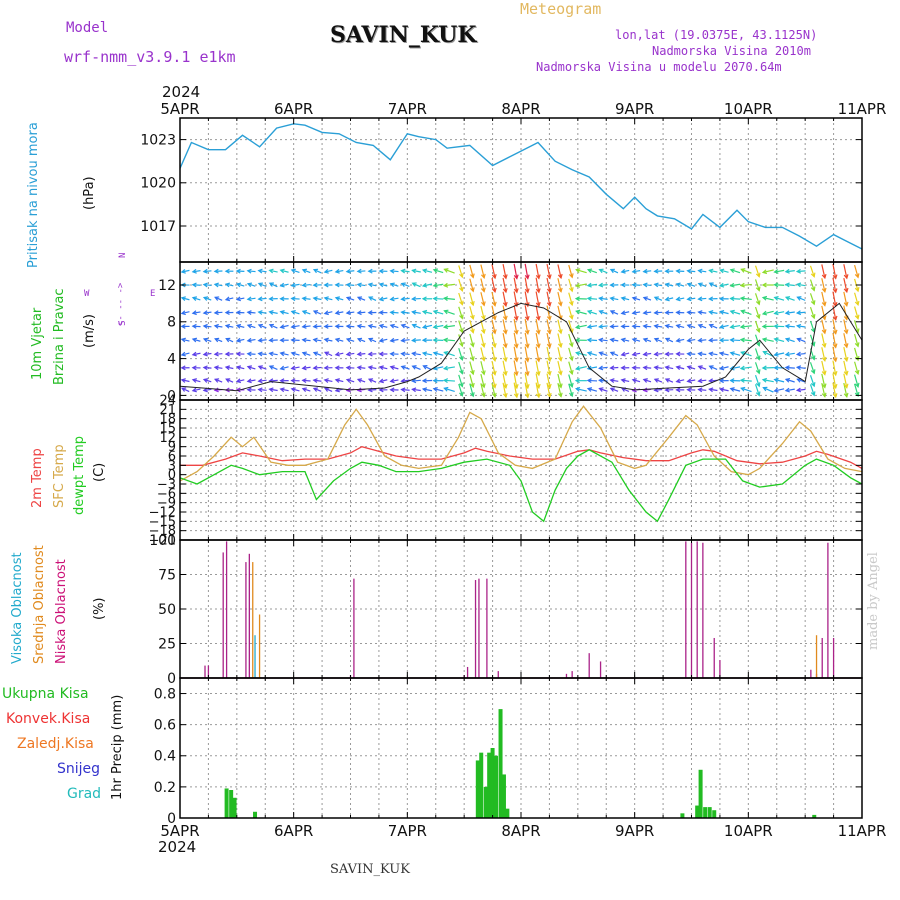 Image resolution: width=900 pixels, height=900 pixels. What do you see at coordinates (165, 788) in the screenshot?
I see `precip-y-label: 0.2` at bounding box center [165, 788].